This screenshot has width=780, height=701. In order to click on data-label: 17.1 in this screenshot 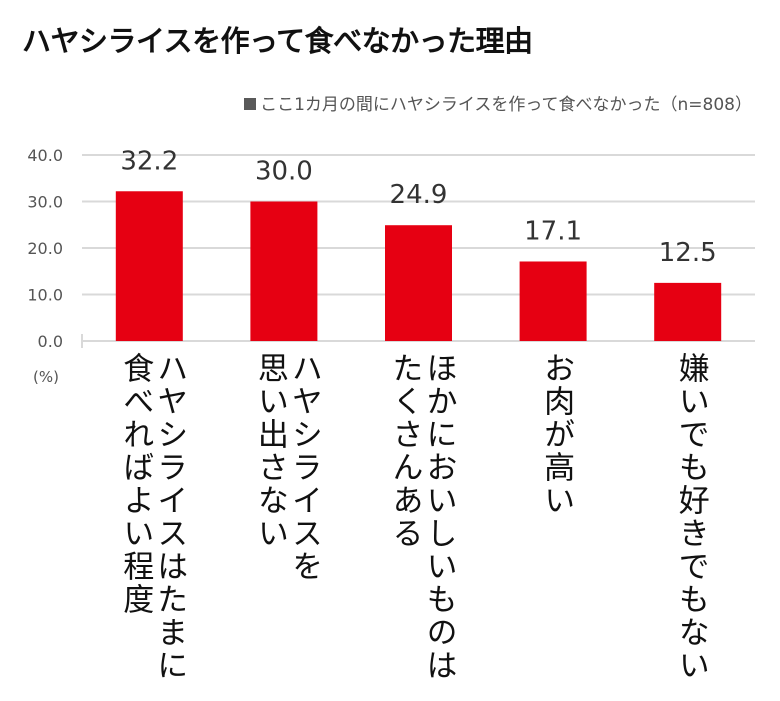, I will do `click(553, 231)`.